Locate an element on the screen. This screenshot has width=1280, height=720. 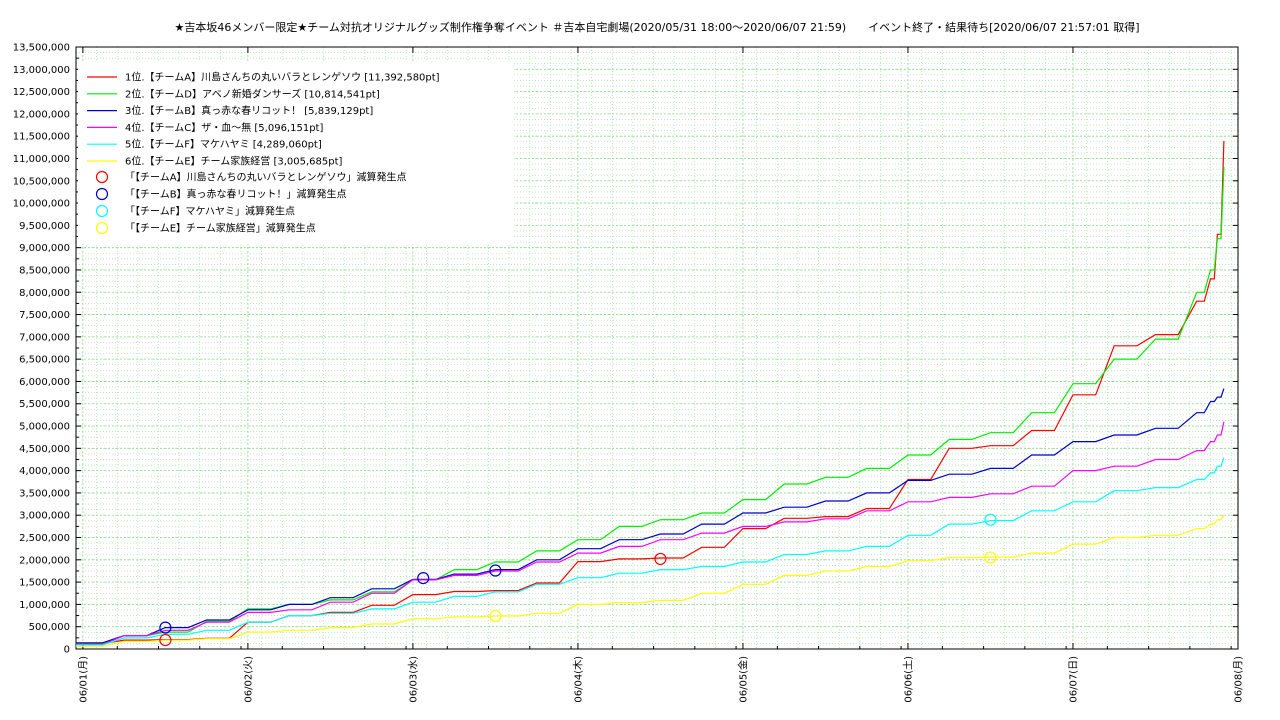
legend-label: 「【チームA】川島さんちの丸いバラとレンゲソウ」減算発生点 is located at coordinates (266, 177).